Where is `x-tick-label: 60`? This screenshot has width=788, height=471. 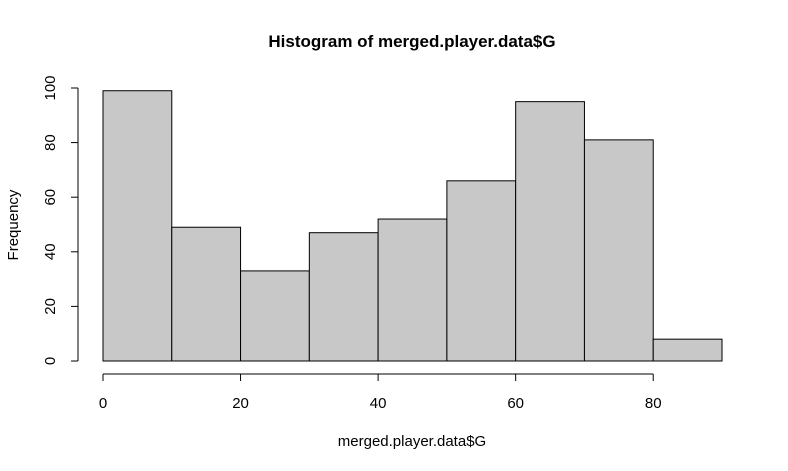
x-tick-label: 60 is located at coordinates (515, 403).